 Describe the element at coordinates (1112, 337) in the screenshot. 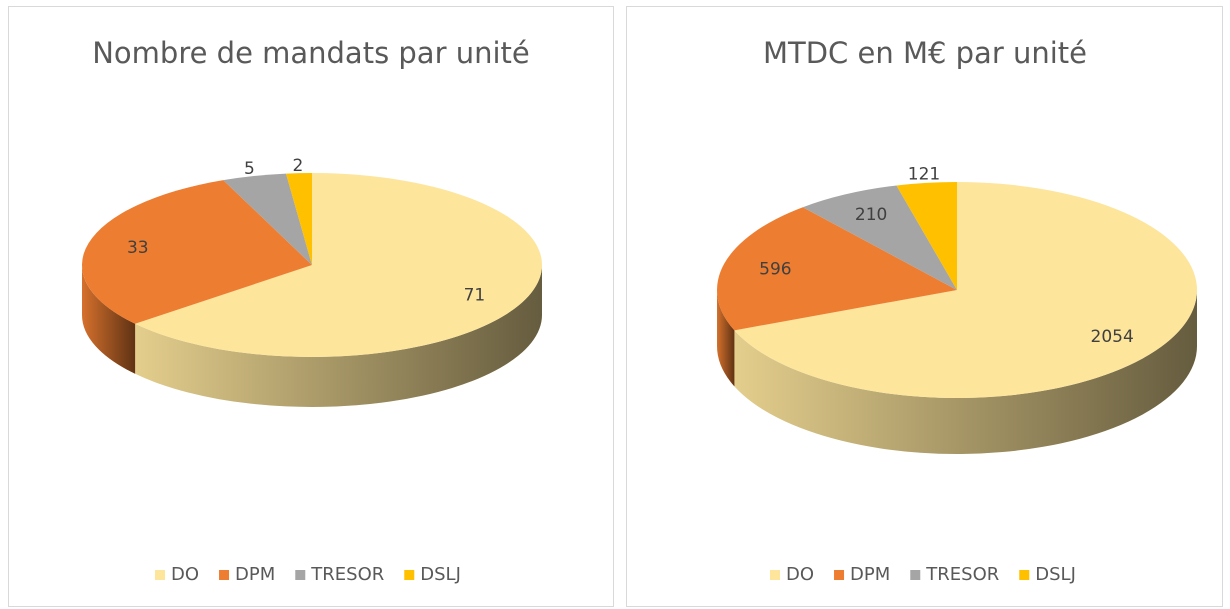

I see `data-label: 2054` at that location.